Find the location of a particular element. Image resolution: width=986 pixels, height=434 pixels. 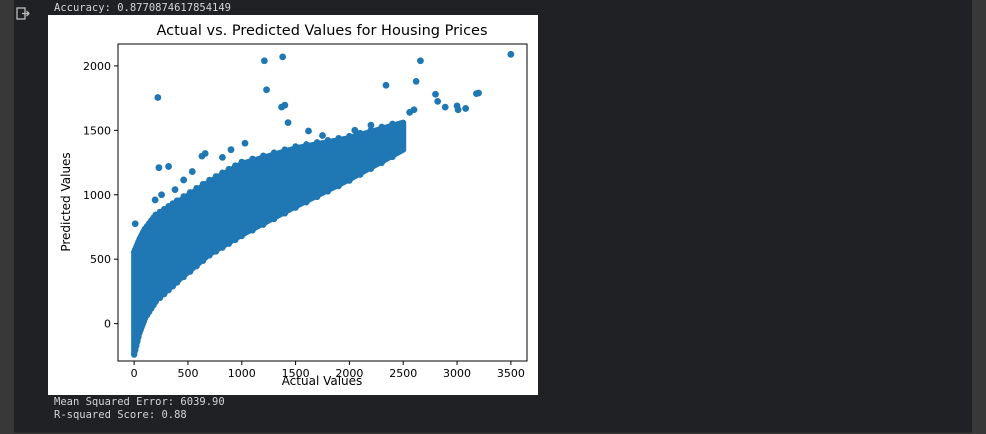

x-axis-ticks: 0 500 1000 1500 2000 2500 3000 3500 is located at coordinates (328, 370).